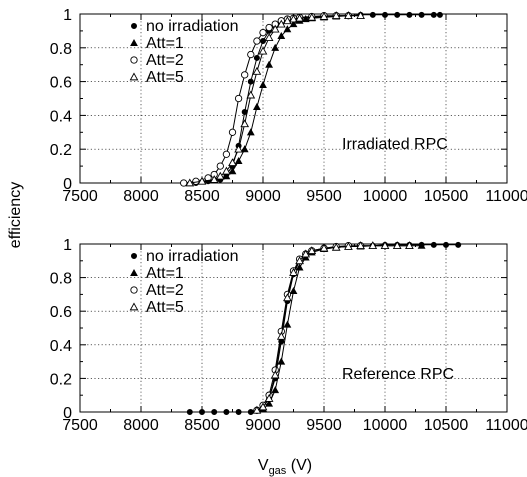 The width and height of the screenshot is (527, 477). What do you see at coordinates (506, 425) in the screenshot?
I see `x-tick-label: 11000` at bounding box center [506, 425].